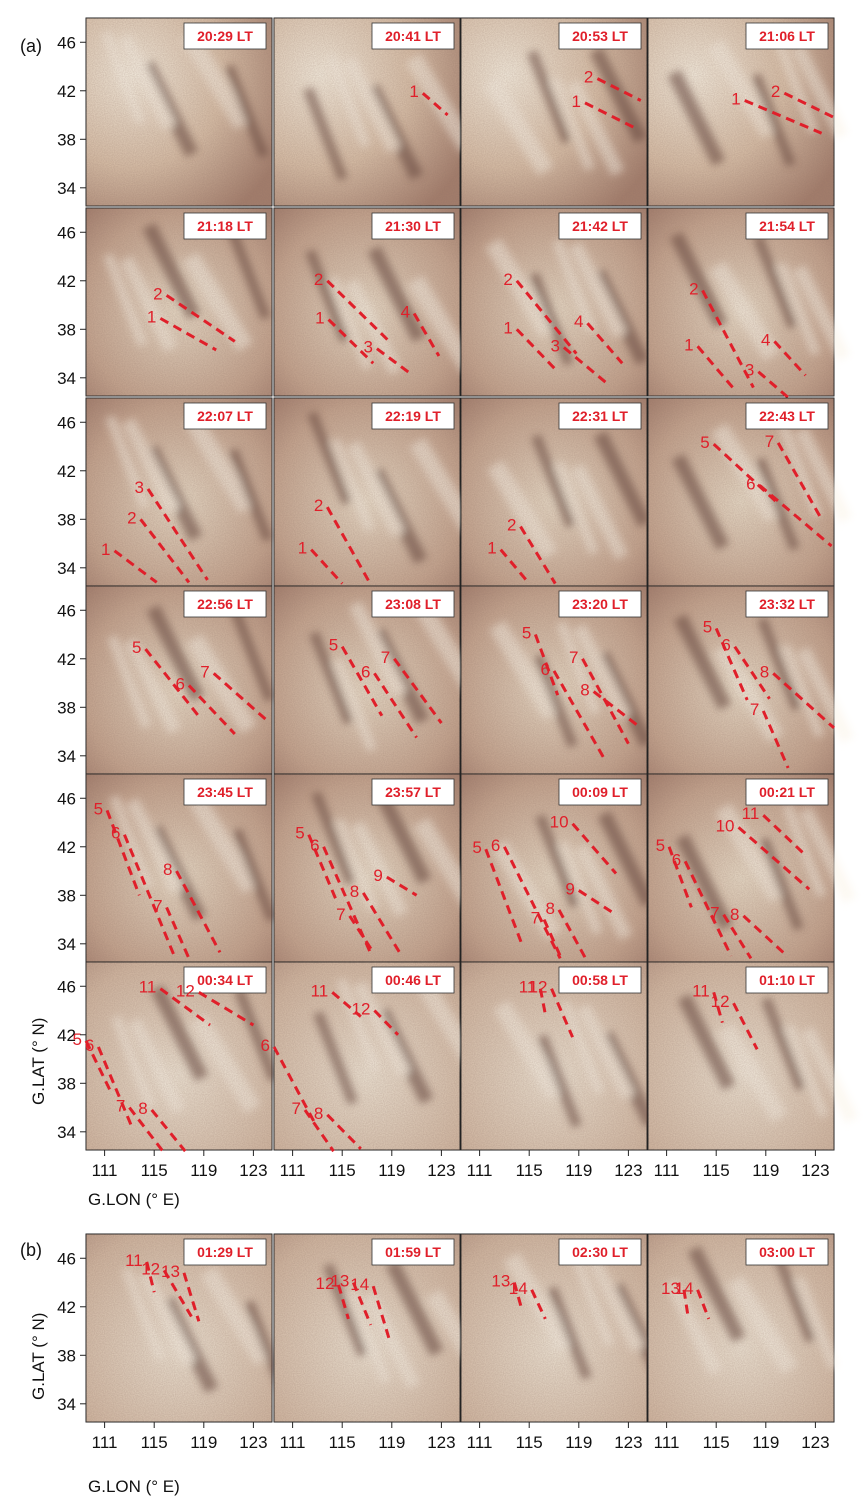  I want to click on timestamp-text: 00:34 LT, so click(225, 980).